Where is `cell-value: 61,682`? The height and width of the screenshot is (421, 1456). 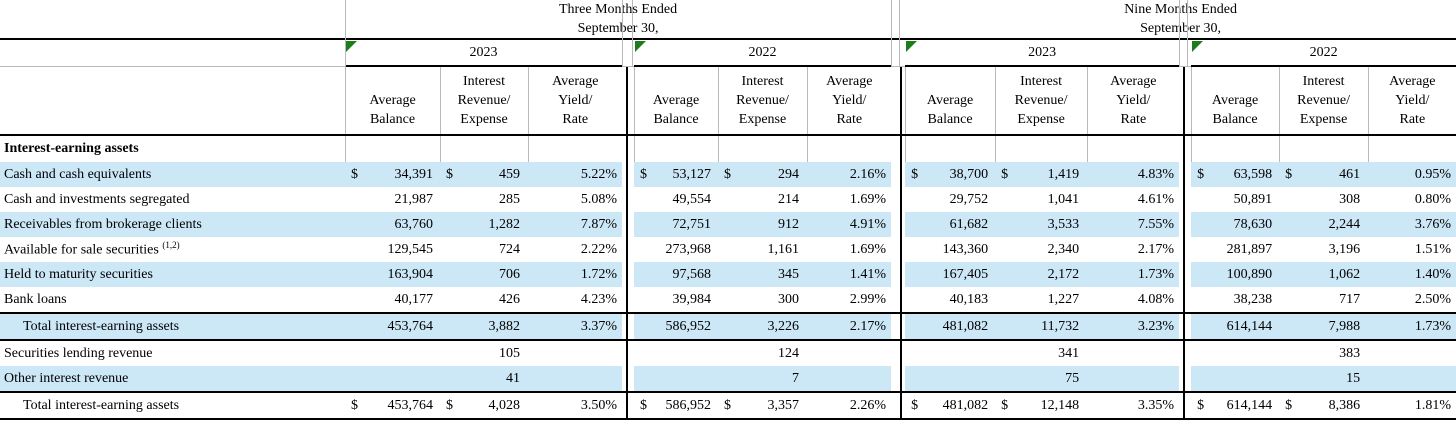
cell-value: 61,682 is located at coordinates (969, 224).